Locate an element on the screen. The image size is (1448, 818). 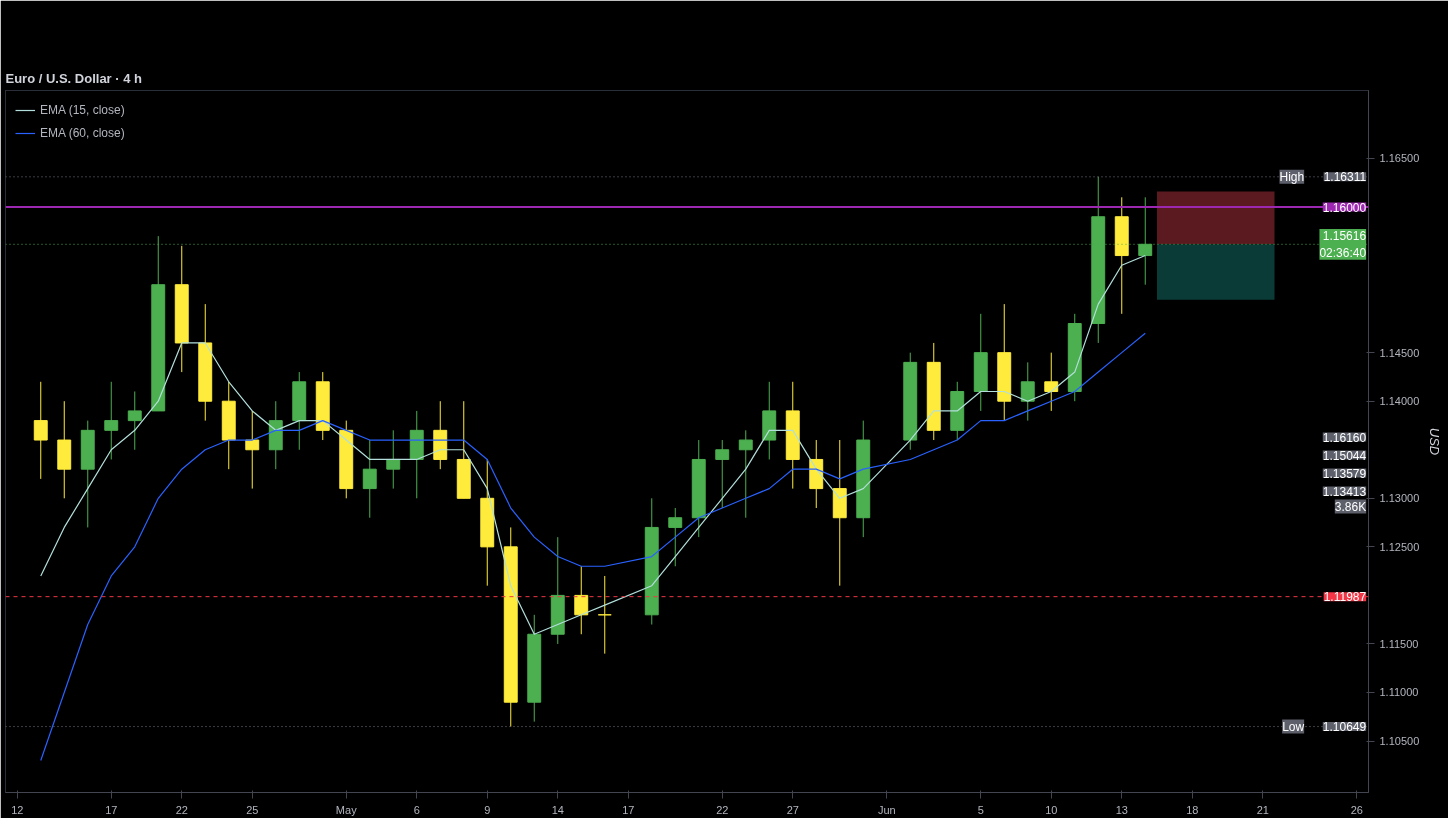
x-tick-label: 27 is located at coordinates (792, 809).